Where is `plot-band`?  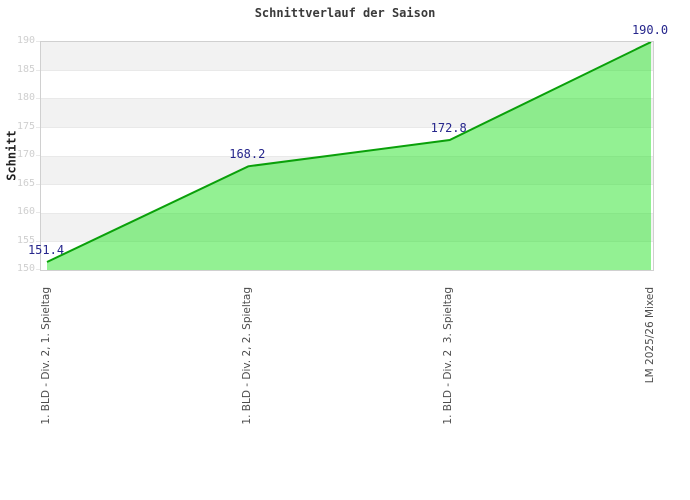 plot-band is located at coordinates (347, 56).